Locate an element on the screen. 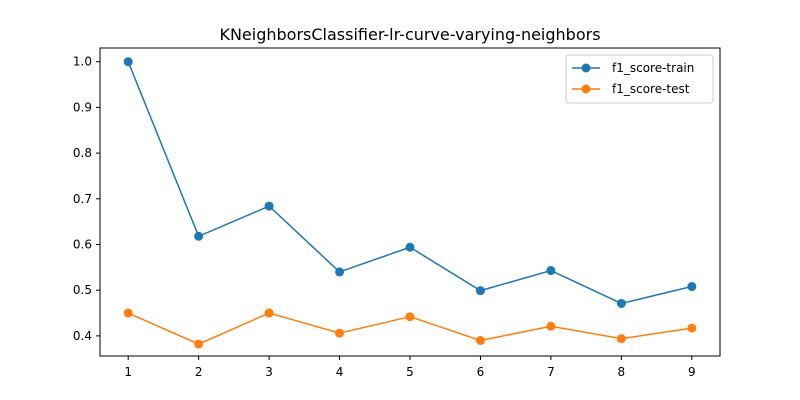 The height and width of the screenshot is (400, 800). x-tick-label: 4 is located at coordinates (340, 372).